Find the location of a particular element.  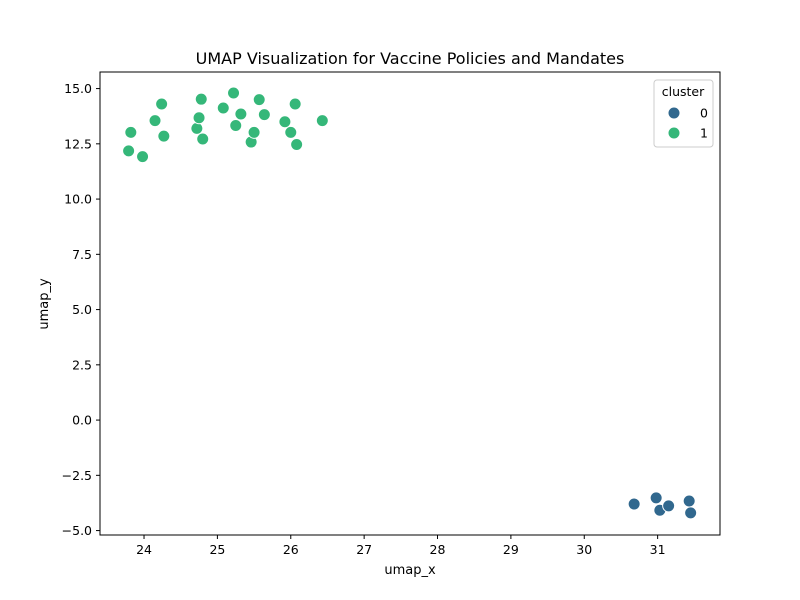

y-tick-label: 2.5 is located at coordinates (82, 364).